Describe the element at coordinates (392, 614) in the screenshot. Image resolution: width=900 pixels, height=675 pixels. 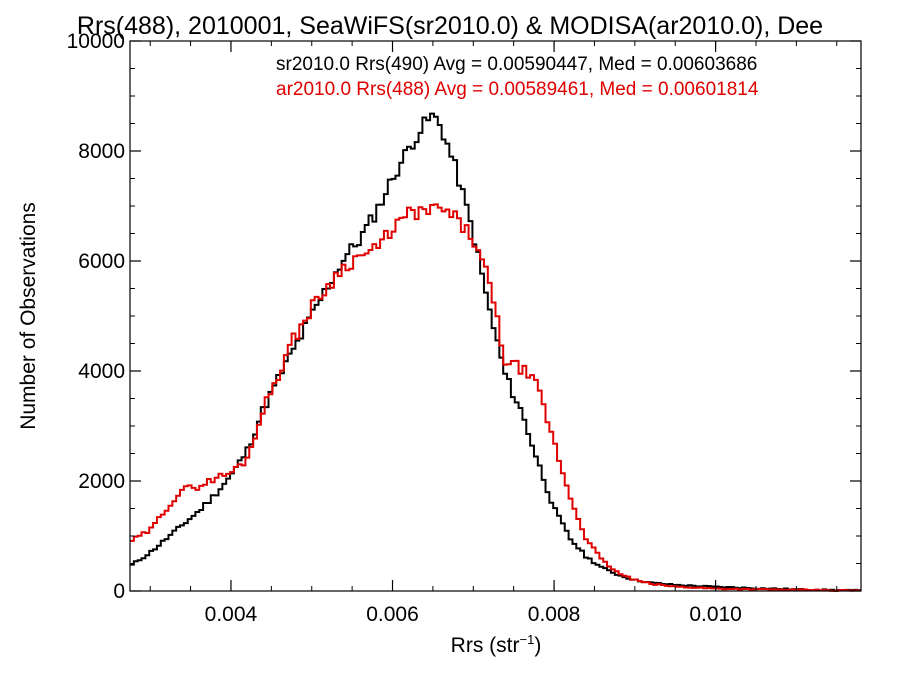
I see `x-tick-label: 0.006` at that location.